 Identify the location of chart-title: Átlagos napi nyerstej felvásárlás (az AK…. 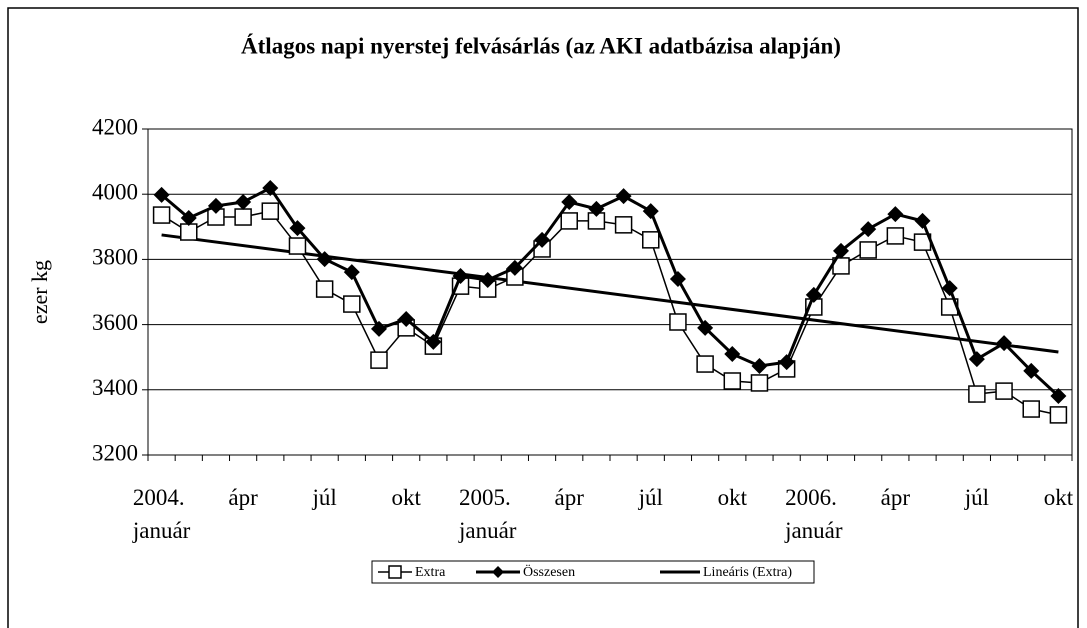
(541, 45).